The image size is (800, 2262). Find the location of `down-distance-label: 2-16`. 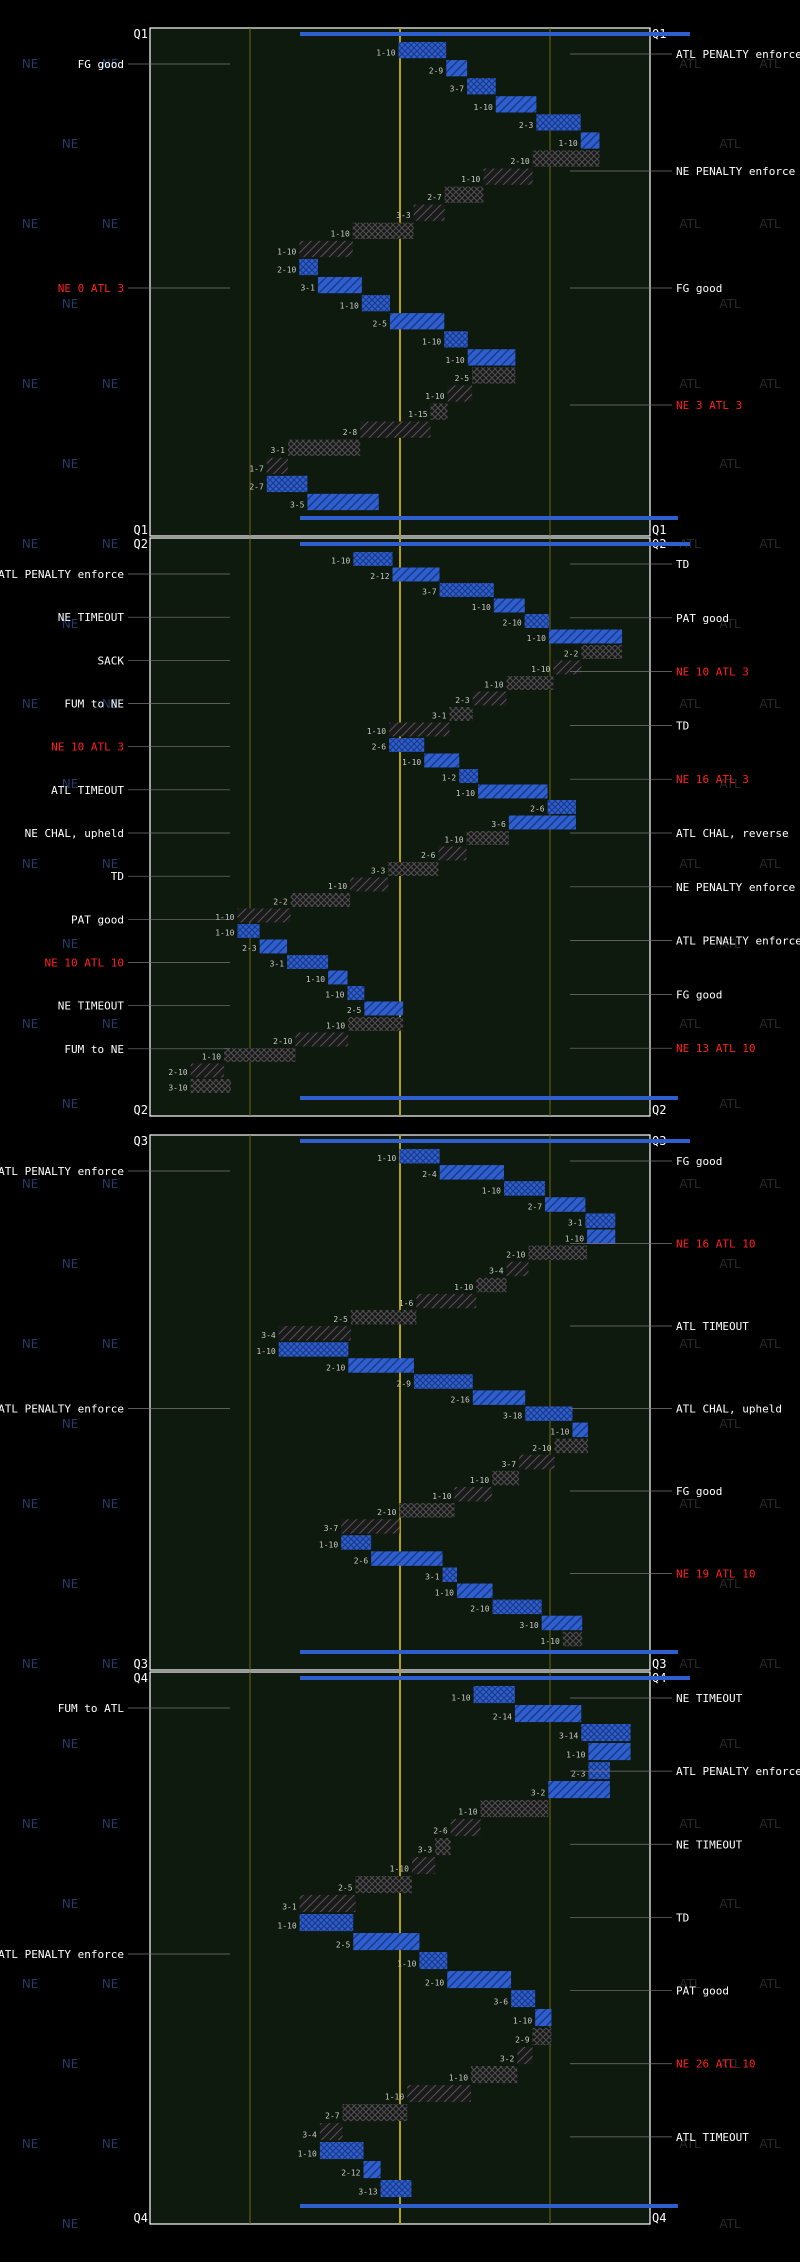

down-distance-label: 2-16 is located at coordinates (460, 1399).